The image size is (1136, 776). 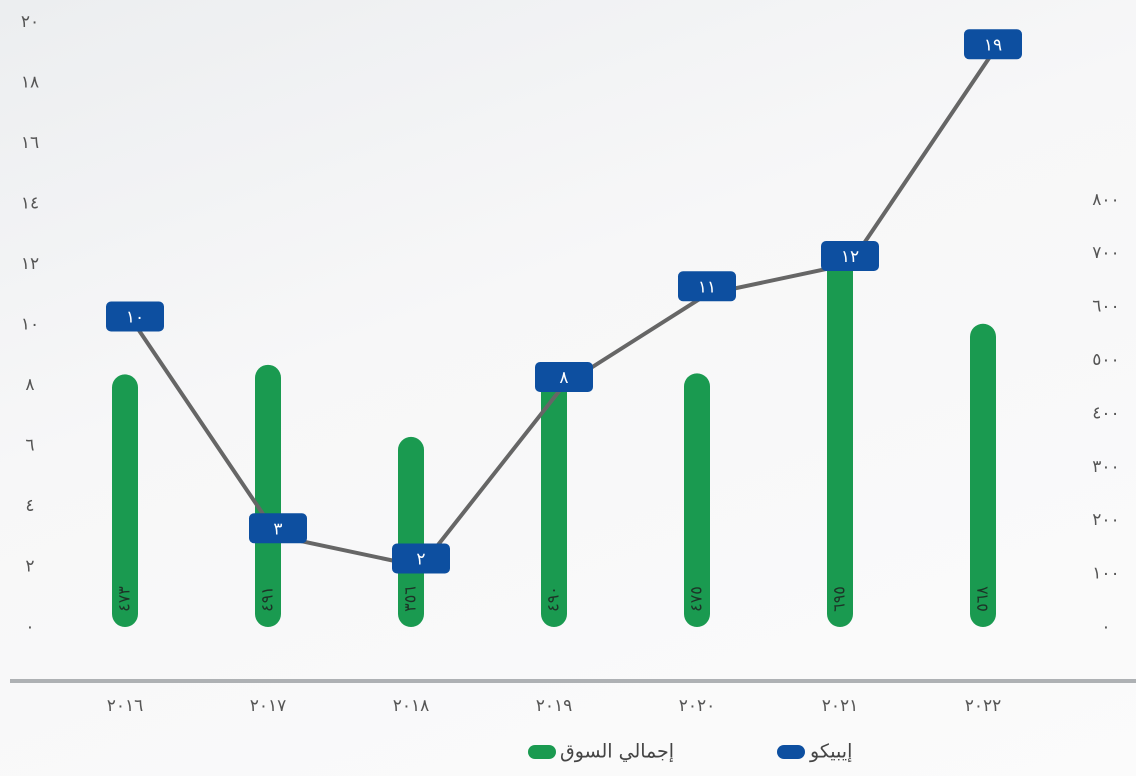 I want to click on bar-label-group: ٤٧٥, so click(x=696, y=599).